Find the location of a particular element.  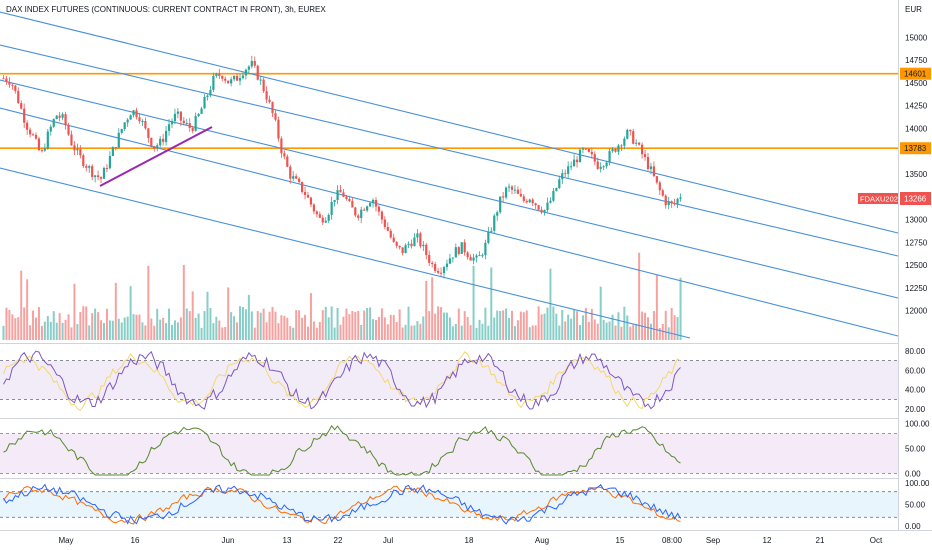

support-trend-line is located at coordinates (156, 156).